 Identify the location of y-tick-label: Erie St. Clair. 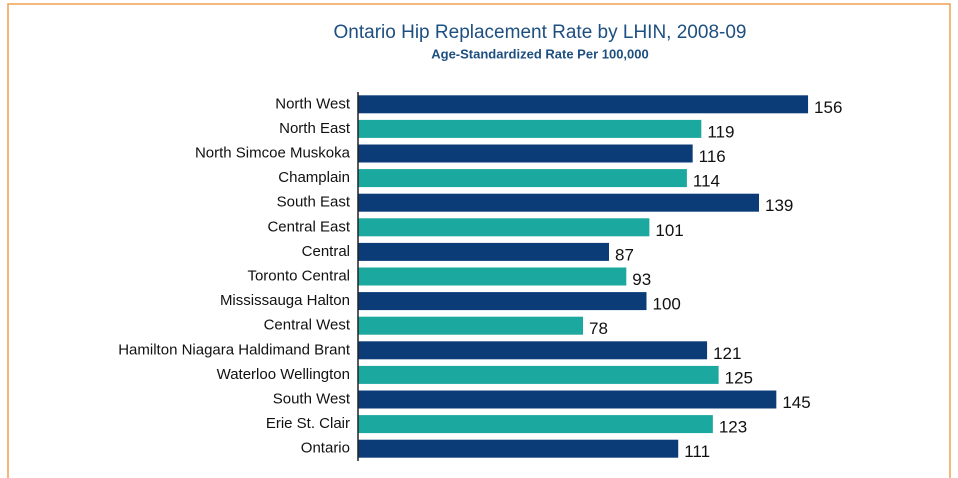
(308, 423).